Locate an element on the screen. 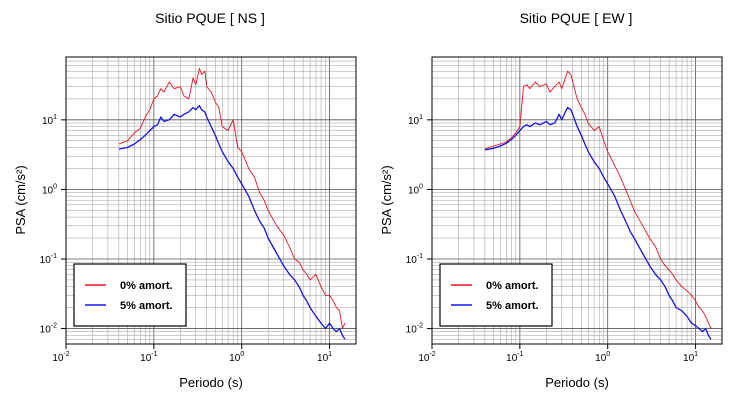  chart-title: Sitio PQUE [ EW ] is located at coordinates (576, 18).